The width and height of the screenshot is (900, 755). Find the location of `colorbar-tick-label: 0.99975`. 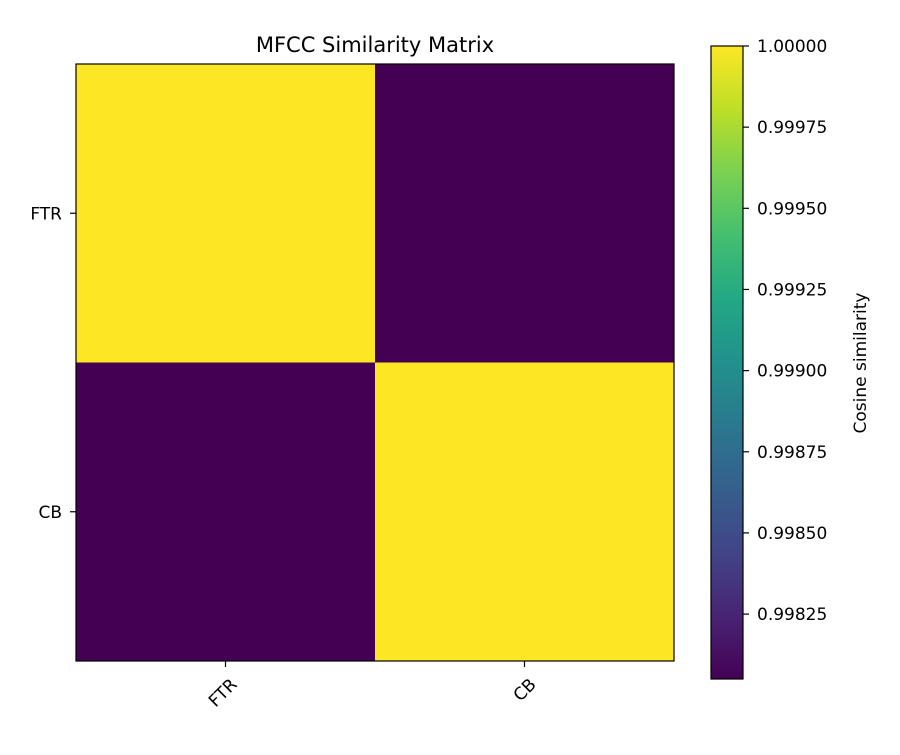

colorbar-tick-label: 0.99975 is located at coordinates (792, 128).